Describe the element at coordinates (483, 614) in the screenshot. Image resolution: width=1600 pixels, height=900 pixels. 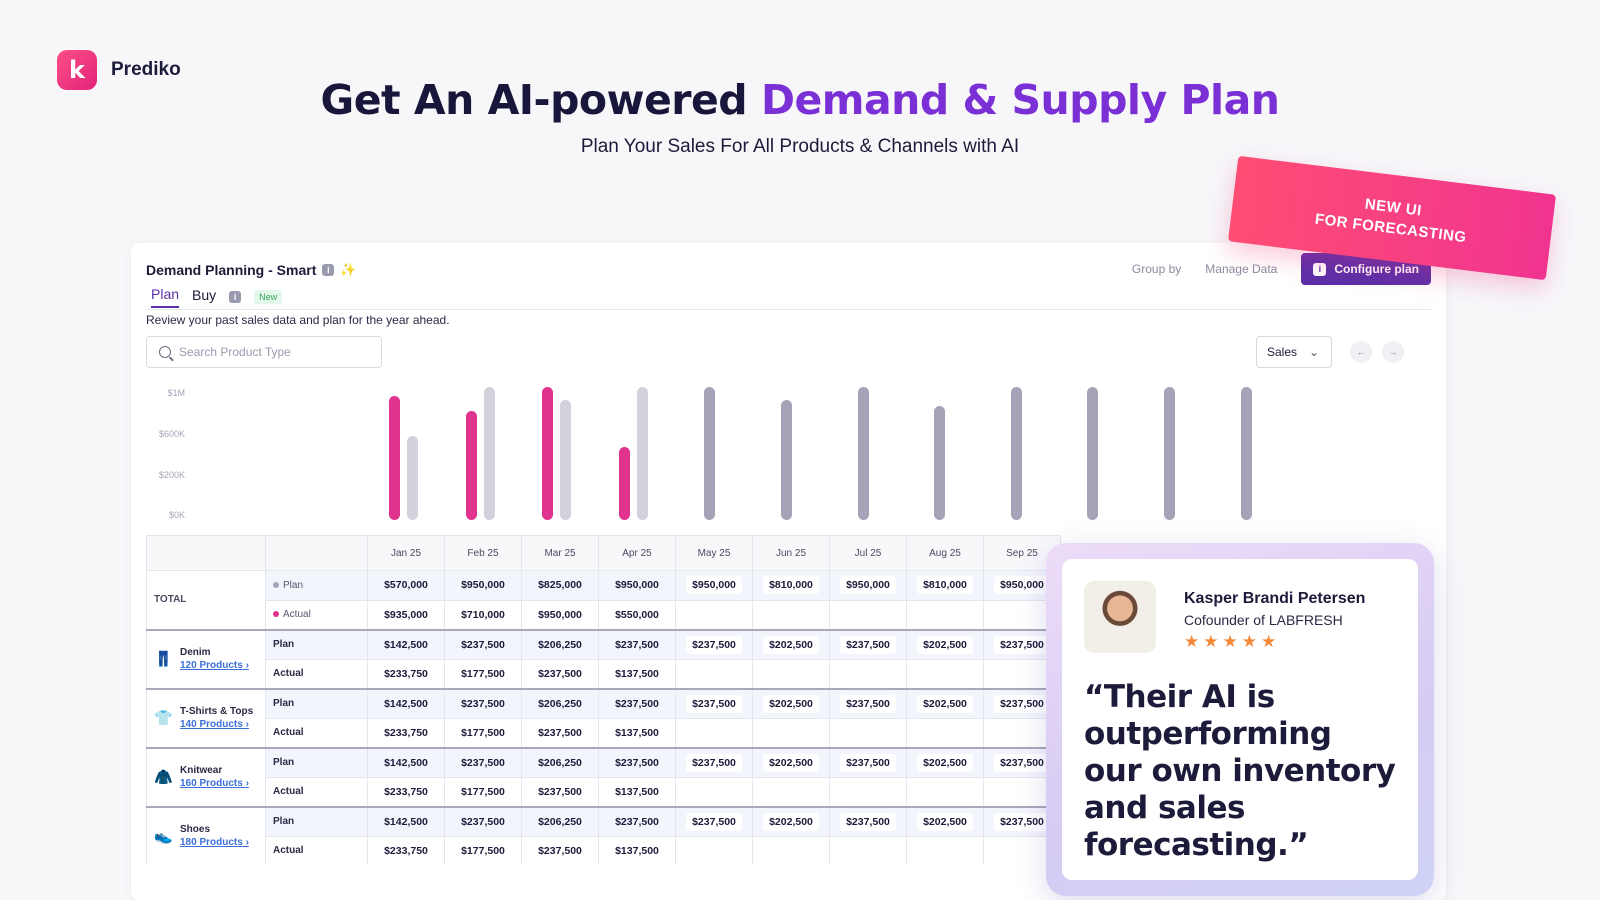
I see `table-cell: $710,000` at that location.